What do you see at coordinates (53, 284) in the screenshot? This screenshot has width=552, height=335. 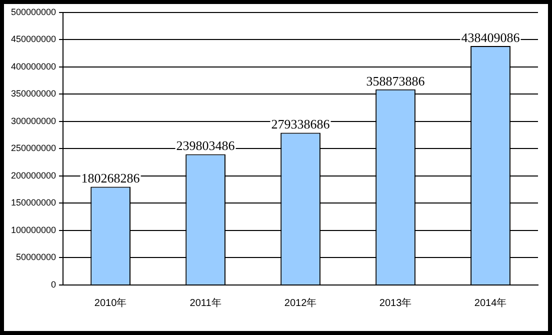 I see `y-tick-label: 0` at bounding box center [53, 284].